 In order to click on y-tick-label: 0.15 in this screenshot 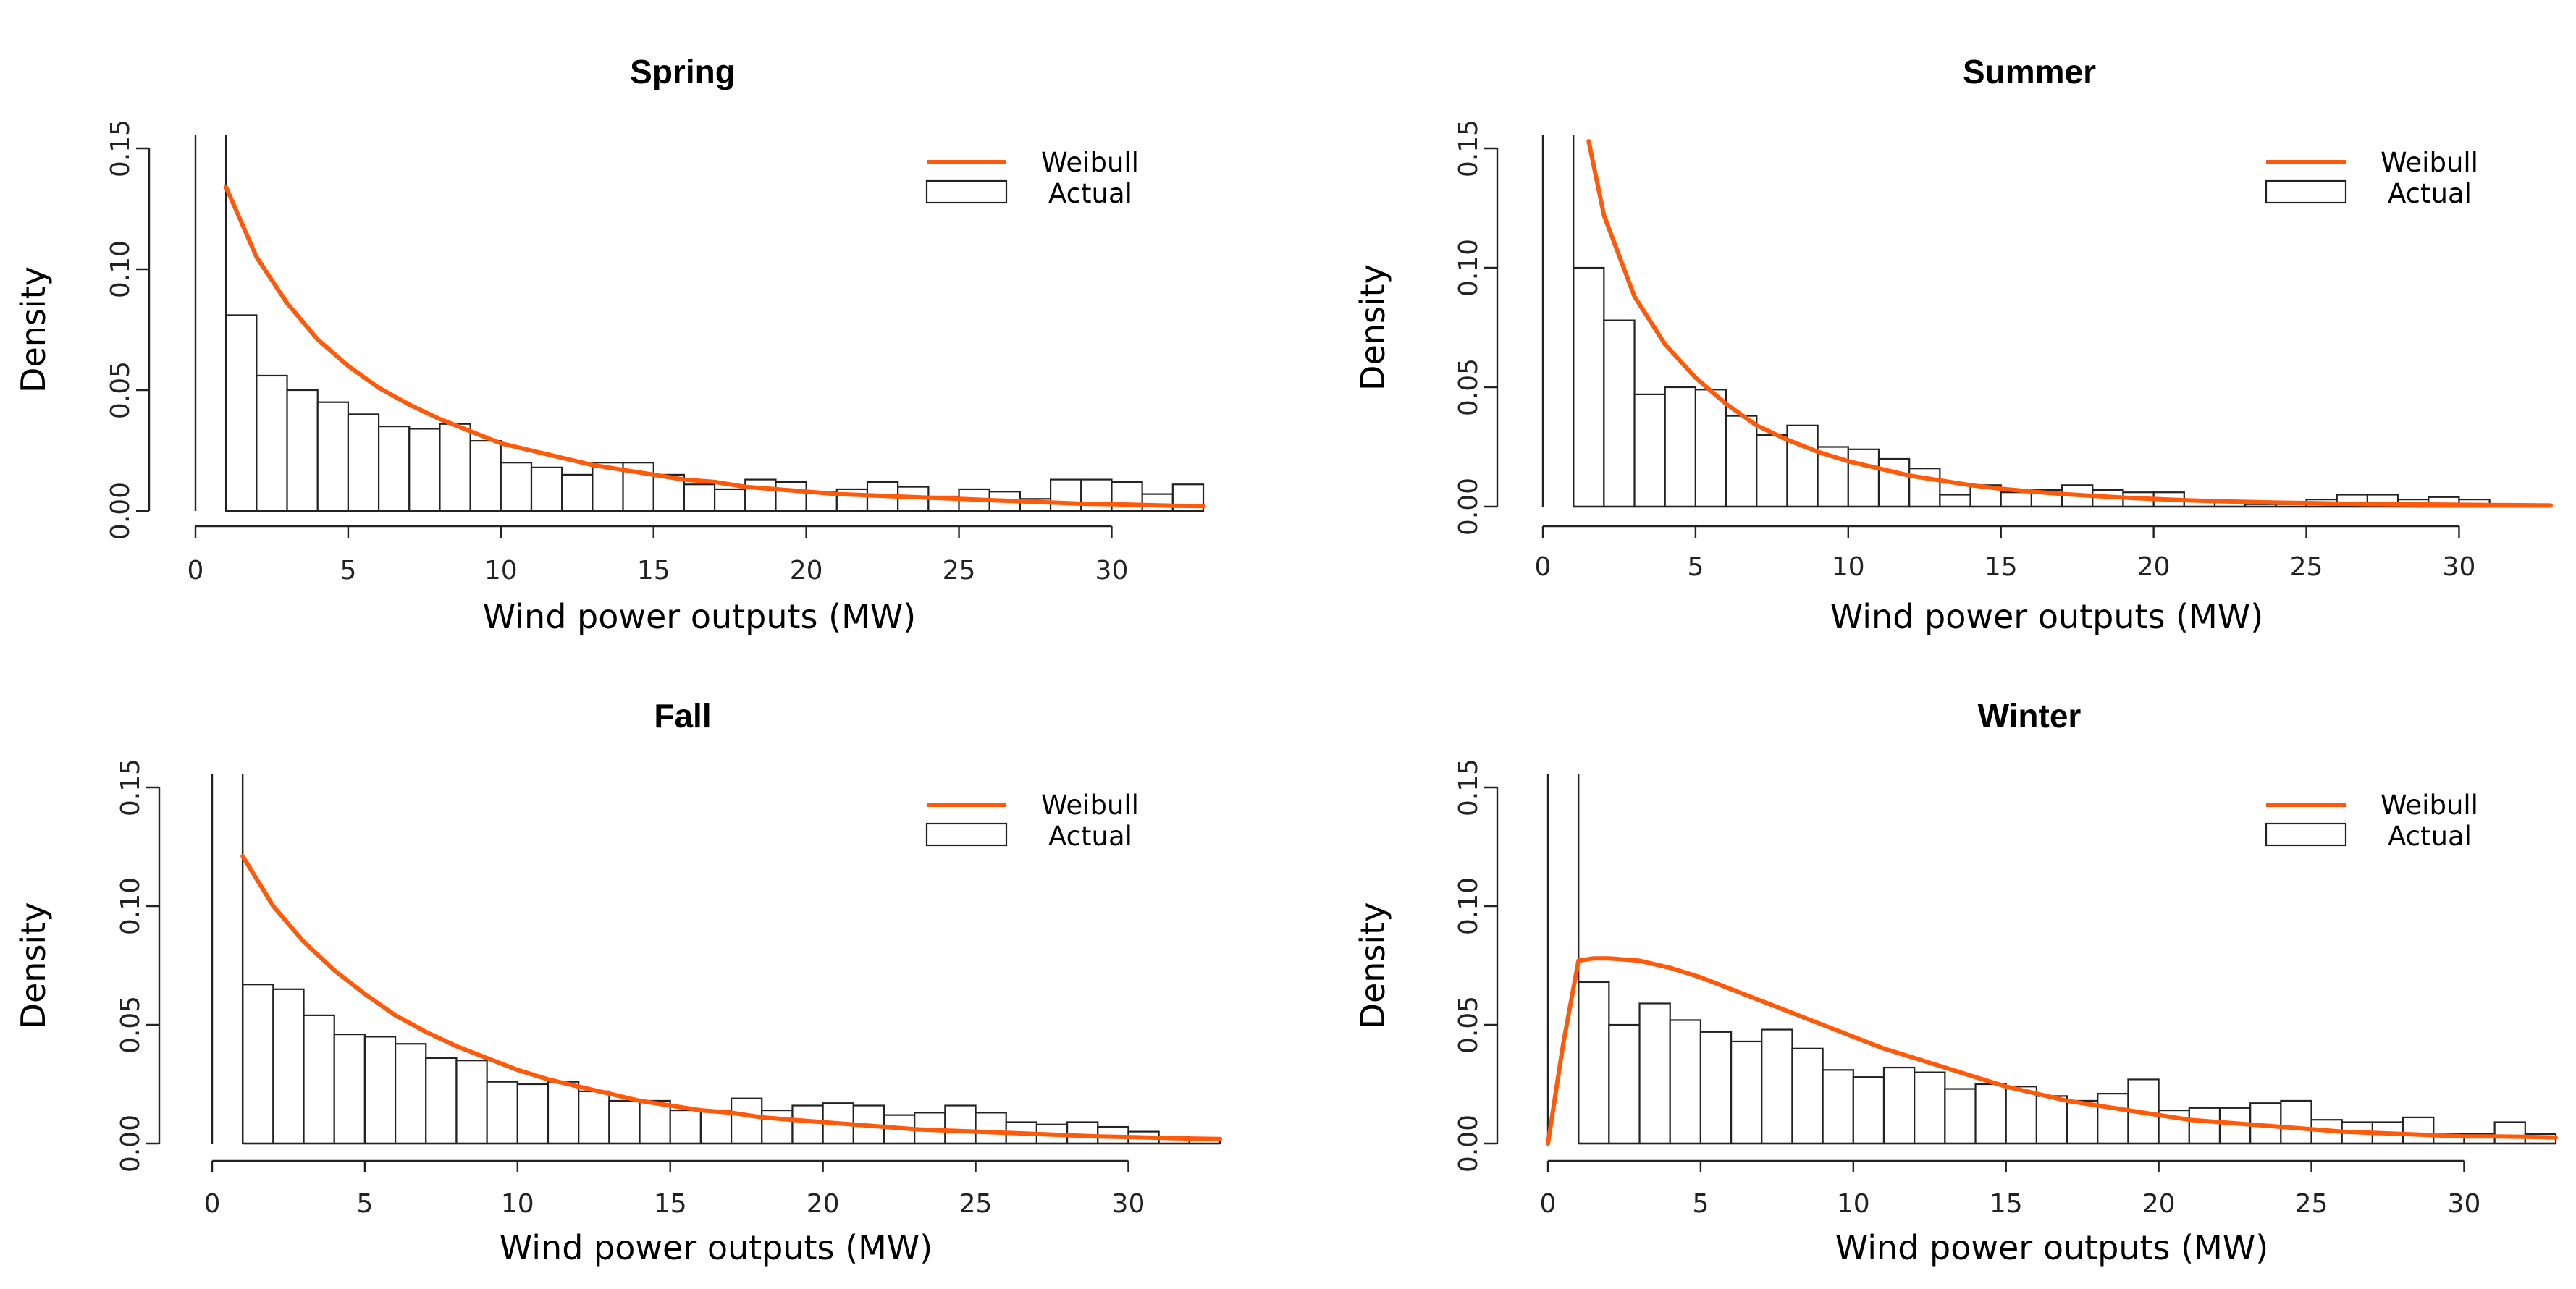, I will do `click(1468, 787)`.